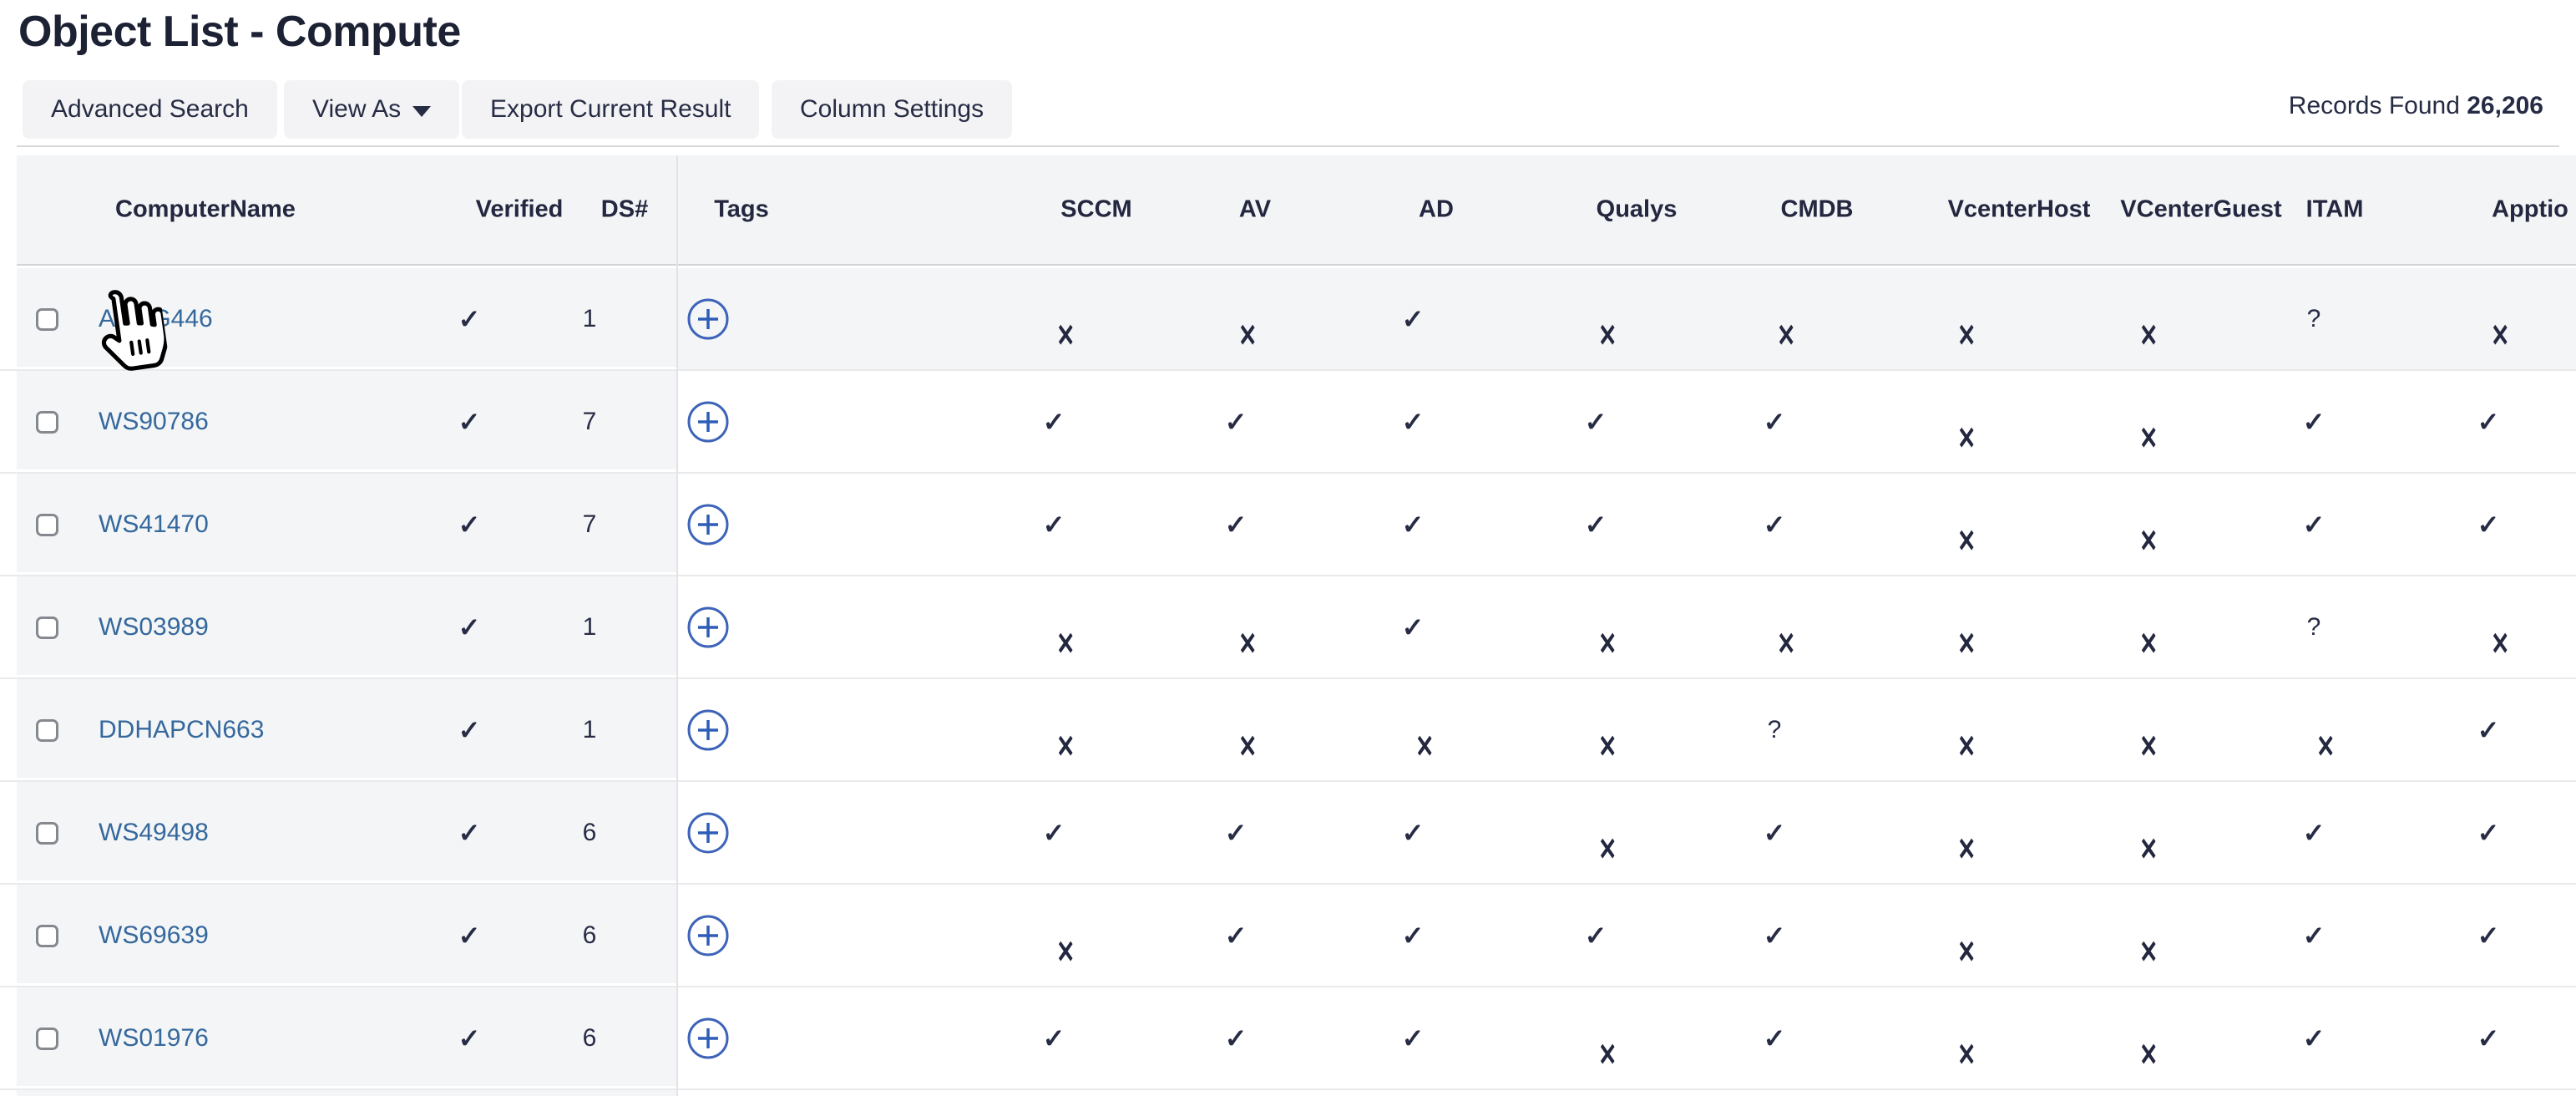 Image resolution: width=2576 pixels, height=1096 pixels. What do you see at coordinates (1288, 628) in the screenshot?
I see `table-row: WS03989 ✓ 1 ✕ ✕ ✓ ✕ ✕ ✕ ✕? ✕` at bounding box center [1288, 628].